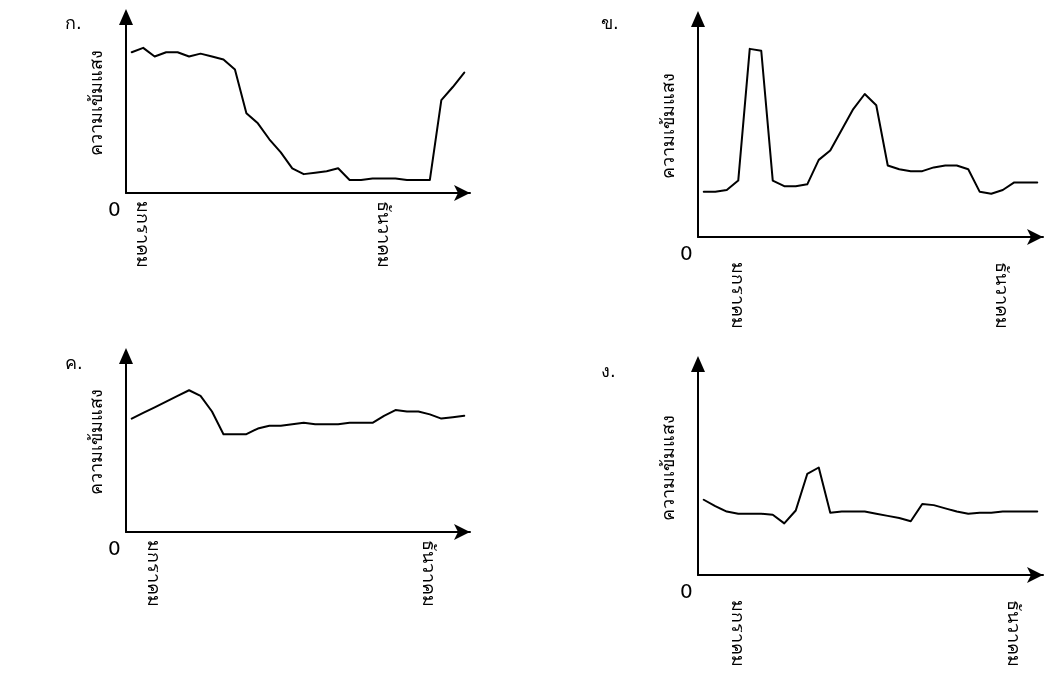 Image resolution: width=1045 pixels, height=698 pixels. Describe the element at coordinates (74, 362) in the screenshot. I see `chart-title: ค.` at that location.